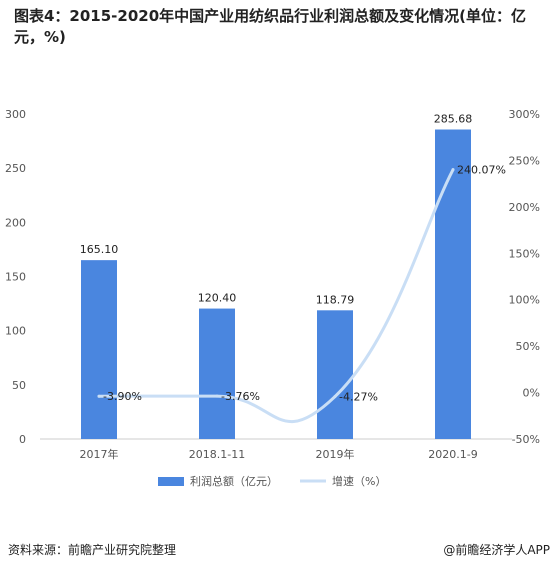  Describe the element at coordinates (217, 454) in the screenshot. I see `category-label: 2018.1-11` at that location.